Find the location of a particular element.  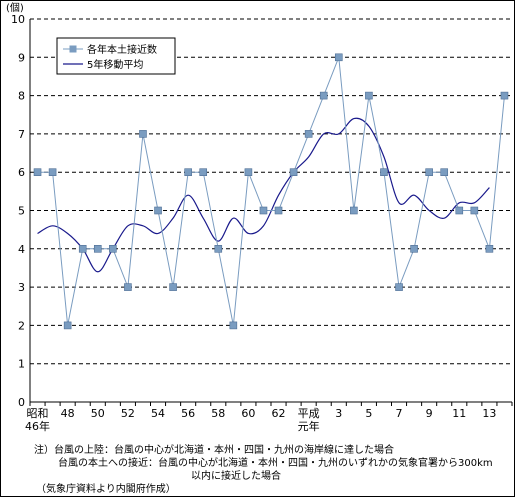

source-note: （気象庁資料より内閣府作成） is located at coordinates (106, 489).